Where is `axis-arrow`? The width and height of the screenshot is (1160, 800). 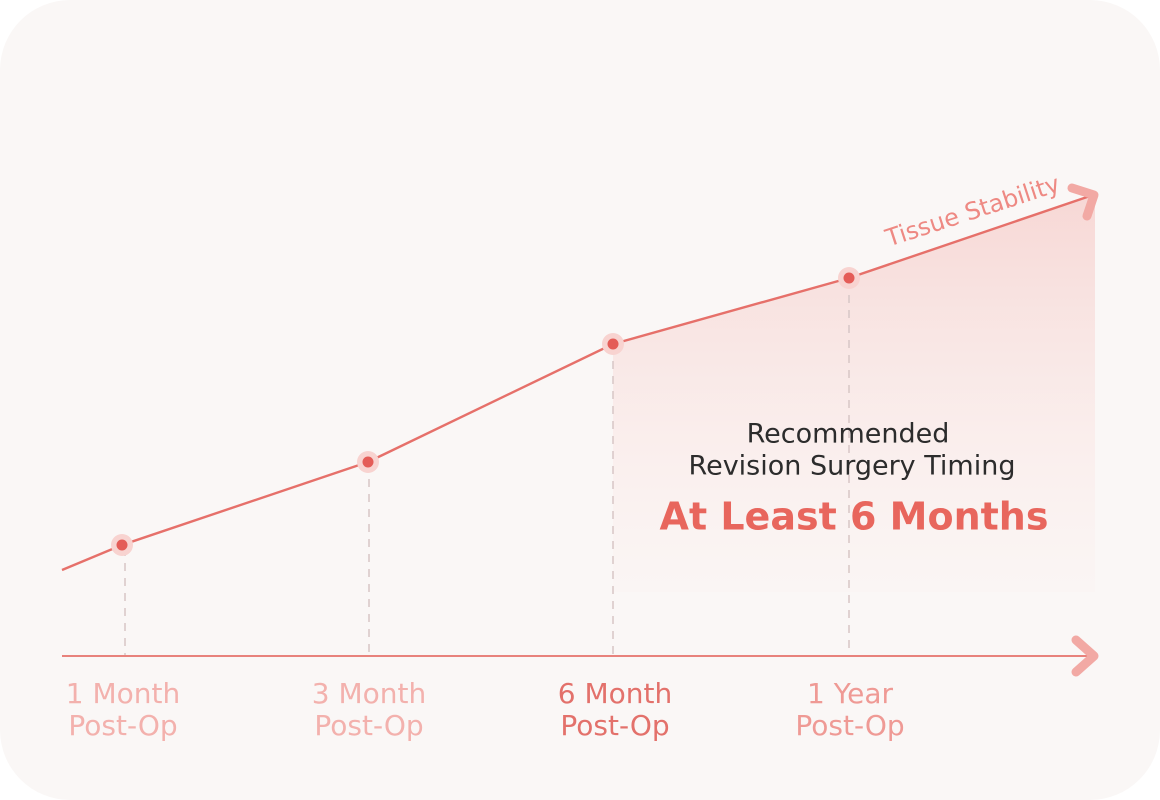 axis-arrow is located at coordinates (1085, 656).